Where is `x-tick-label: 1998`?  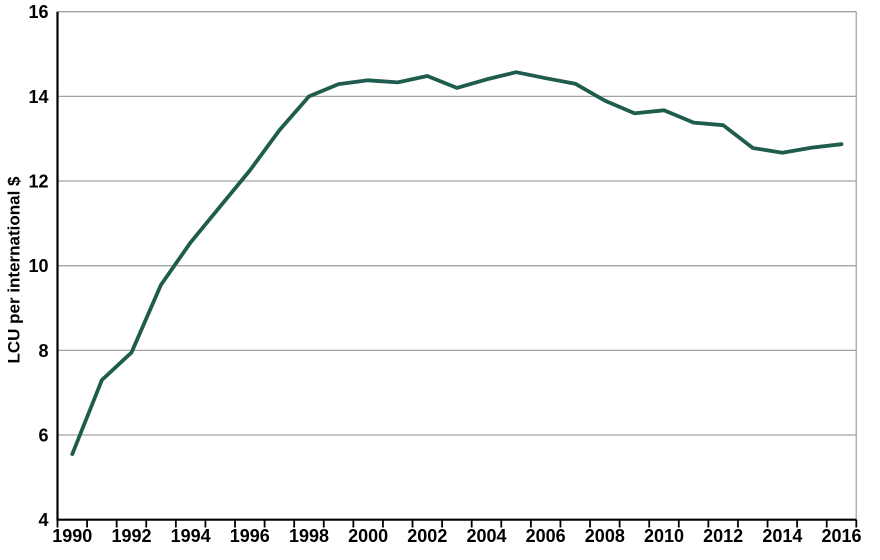
x-tick-label: 1998 is located at coordinates (309, 536).